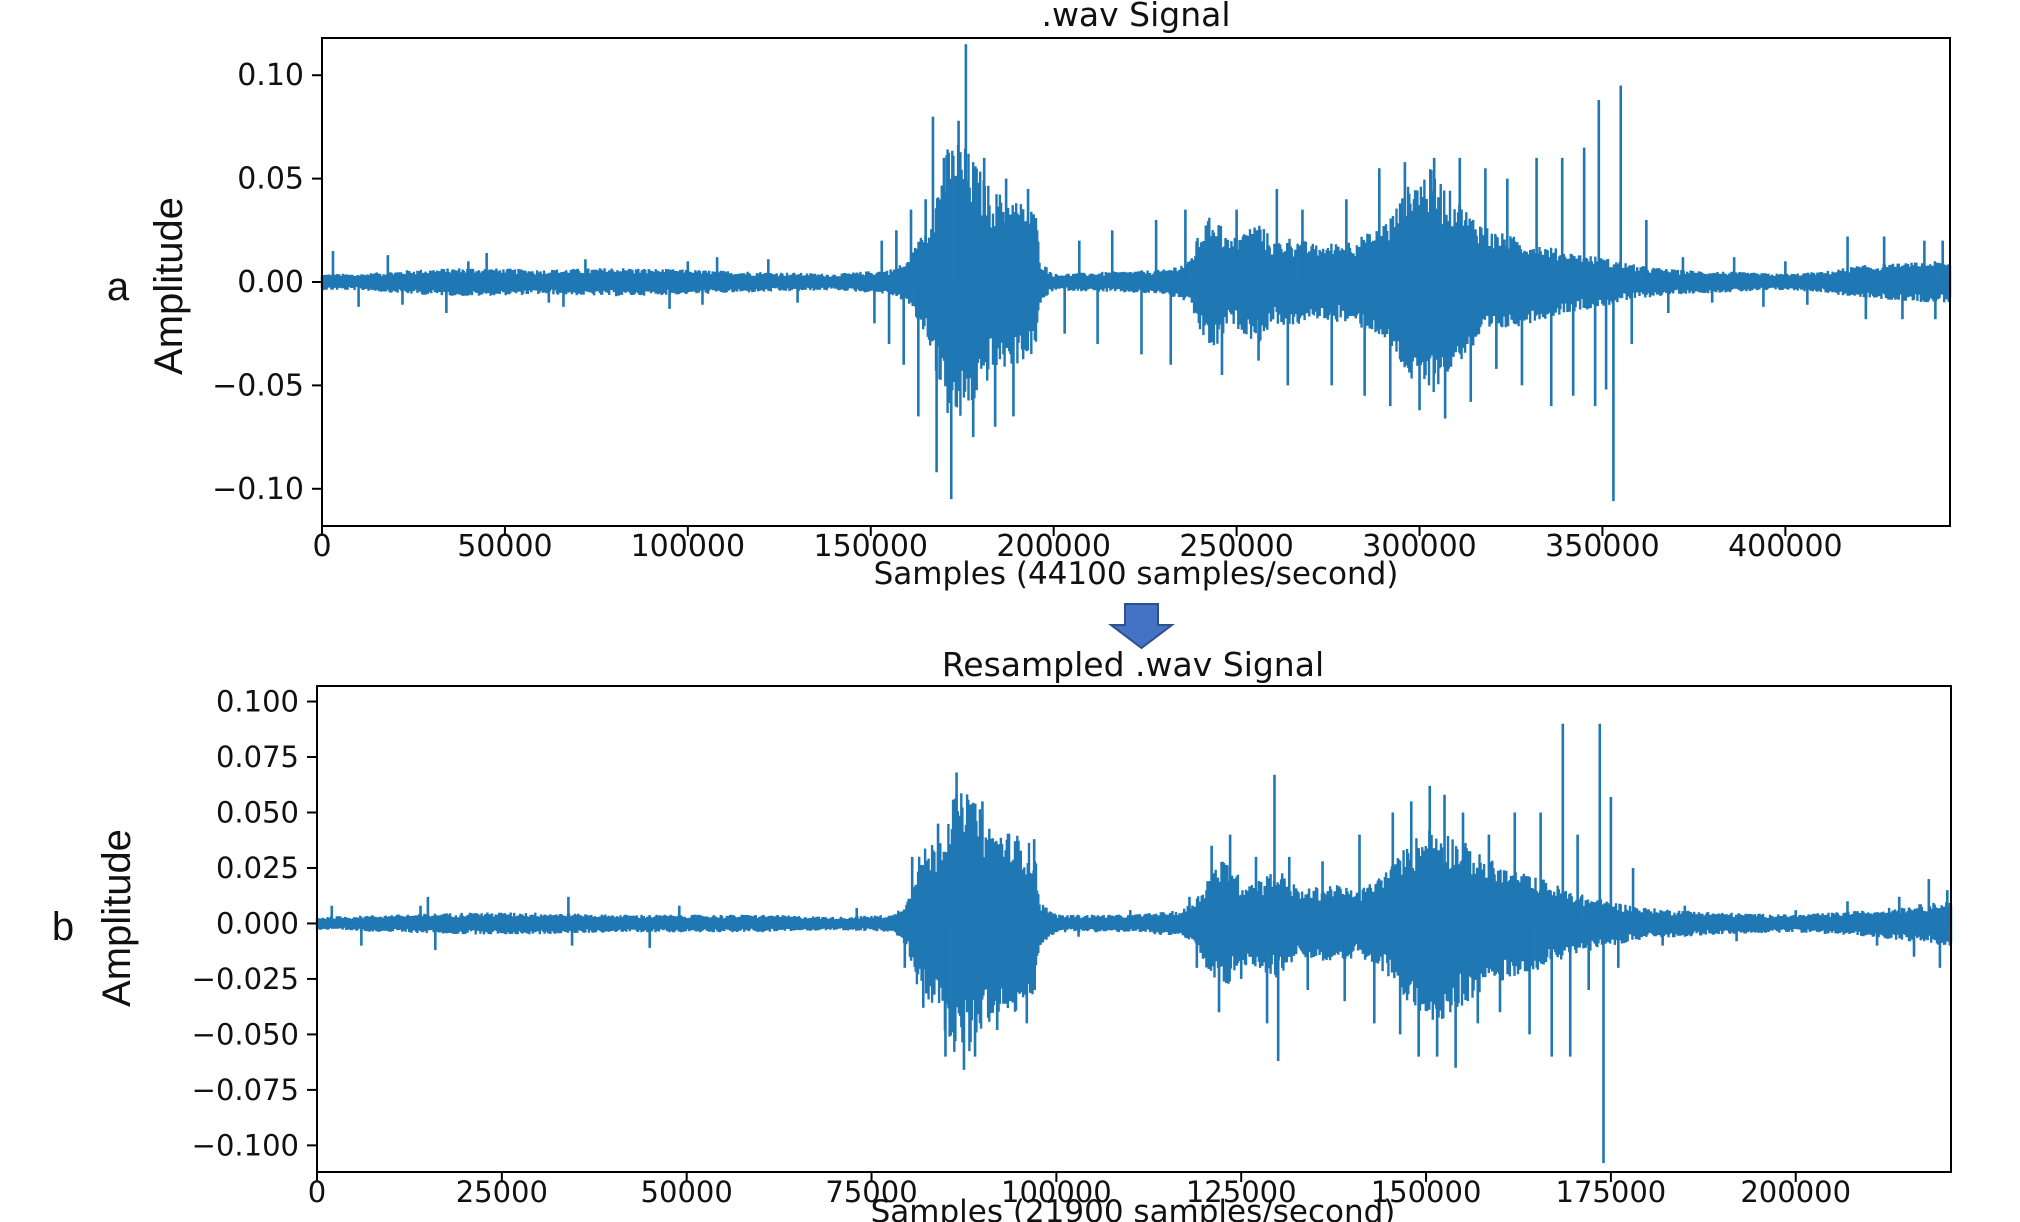 The image size is (2020, 1222). What do you see at coordinates (270, 179) in the screenshot?
I see `panel-a-y-tick-label: 0.05` at bounding box center [270, 179].